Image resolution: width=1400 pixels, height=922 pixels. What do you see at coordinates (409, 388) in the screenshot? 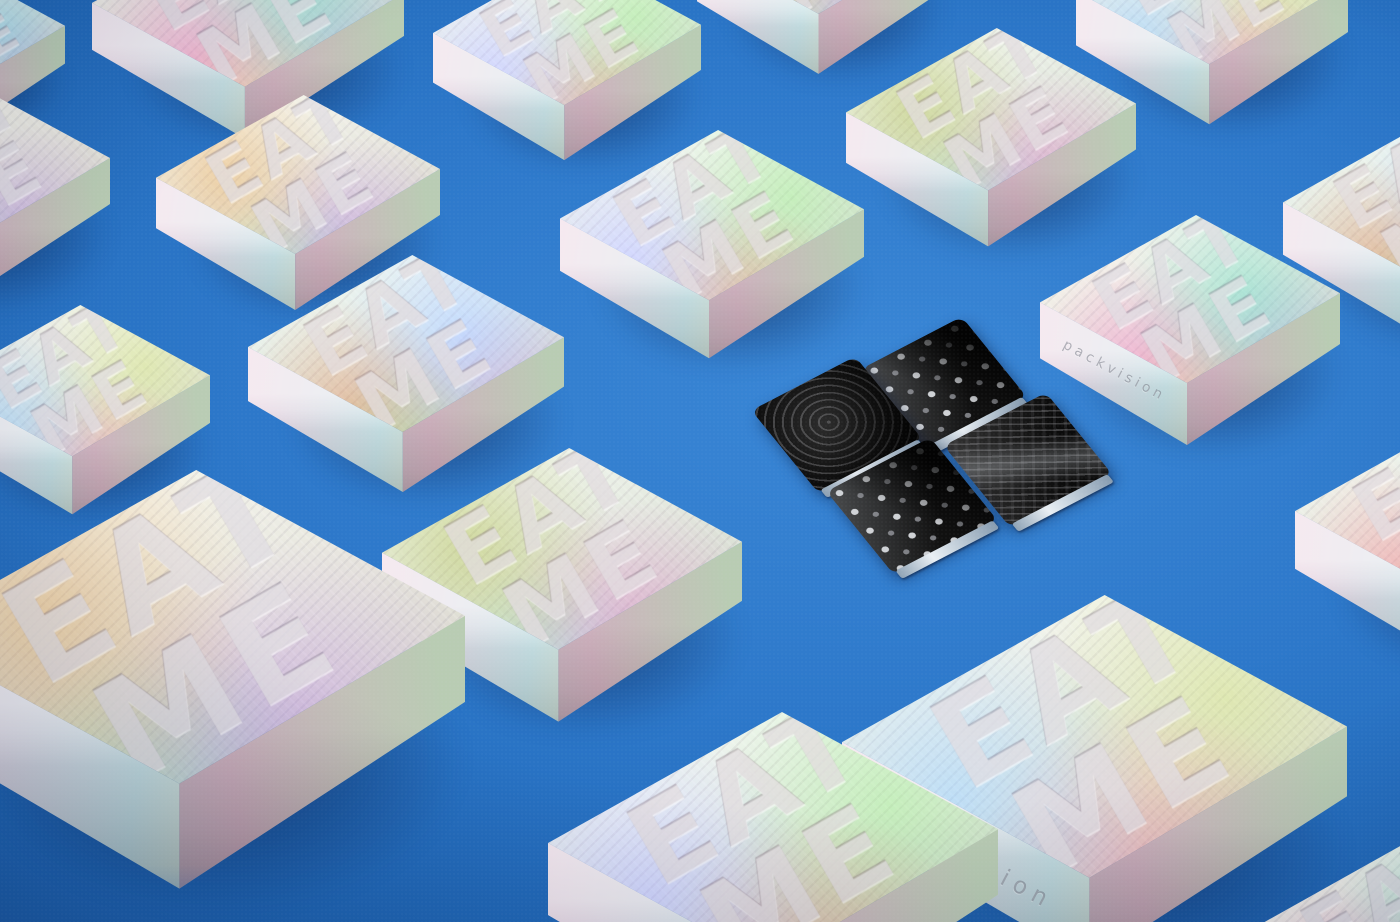
I see `holo-box-box-12: EAT ME` at bounding box center [409, 388].